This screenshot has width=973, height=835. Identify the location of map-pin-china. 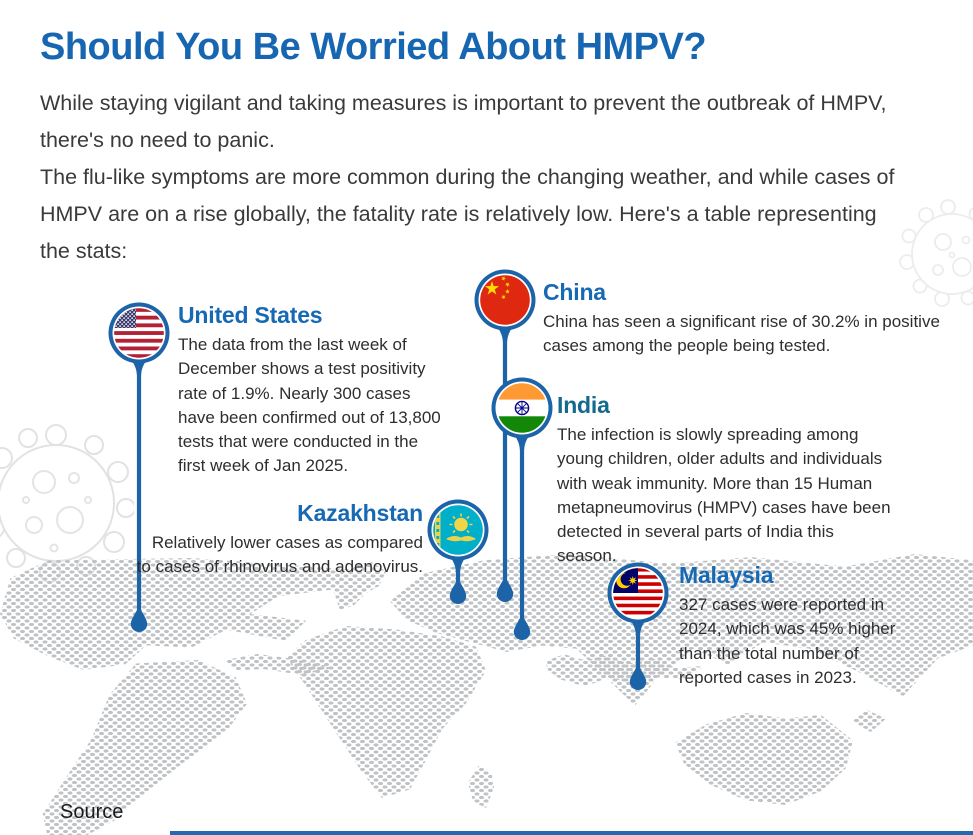
(505, 436).